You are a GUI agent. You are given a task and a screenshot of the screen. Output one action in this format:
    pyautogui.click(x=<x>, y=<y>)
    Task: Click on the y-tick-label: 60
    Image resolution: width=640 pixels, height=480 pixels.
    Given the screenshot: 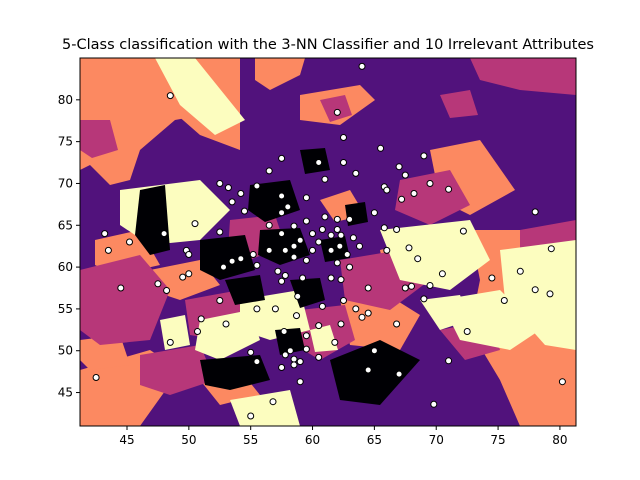 What is the action you would take?
    pyautogui.click(x=65, y=267)
    